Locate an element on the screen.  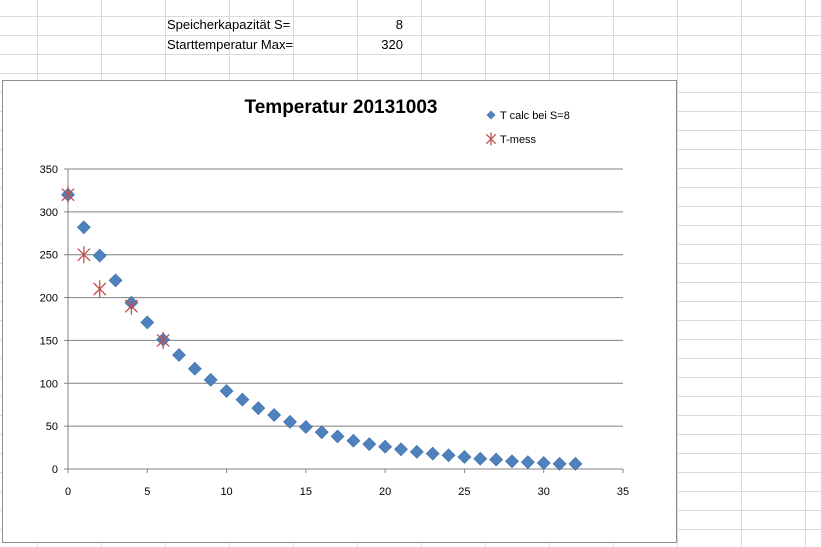
x-tick-label: 25 is located at coordinates (464, 492).